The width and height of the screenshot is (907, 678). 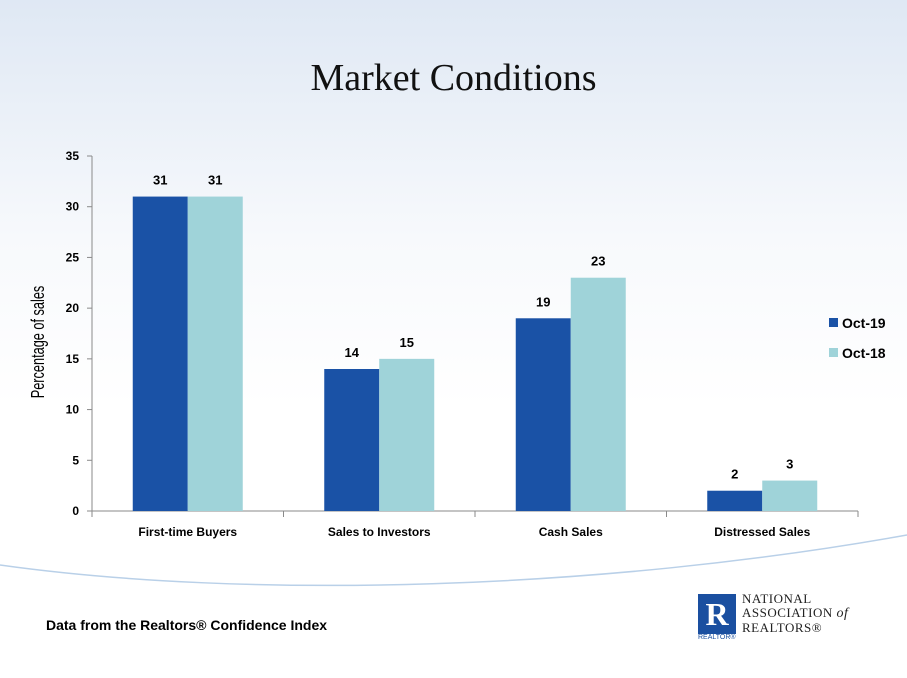 What do you see at coordinates (187, 625) in the screenshot?
I see `source-footnote: Data from the Realtors® Confidence Index` at bounding box center [187, 625].